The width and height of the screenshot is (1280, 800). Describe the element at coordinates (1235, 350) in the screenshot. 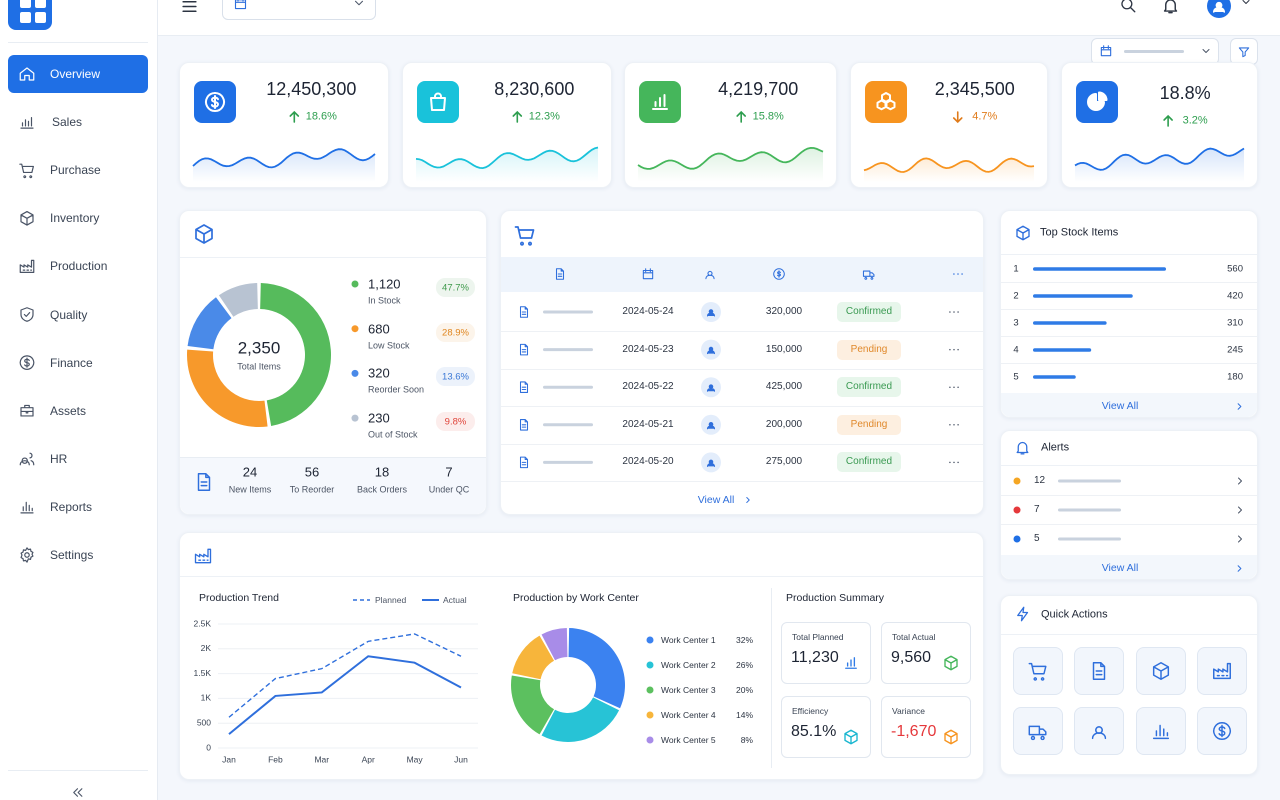

I see `stock-value: 245` at that location.